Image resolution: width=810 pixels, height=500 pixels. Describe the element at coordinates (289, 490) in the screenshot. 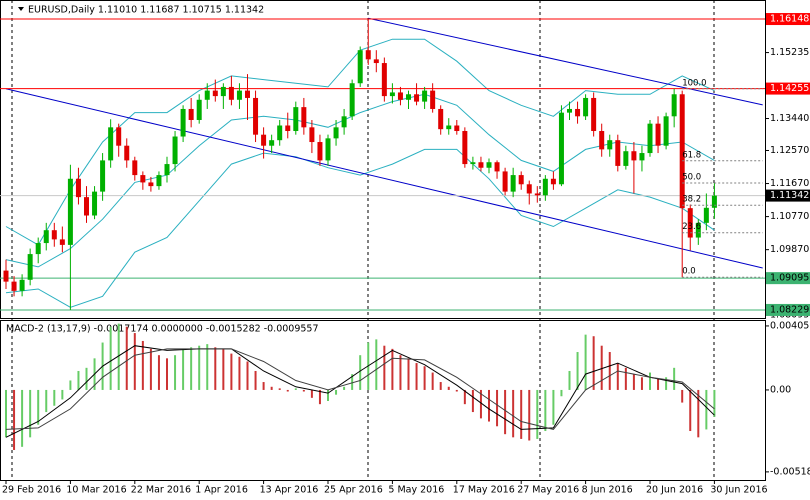

I see `x-tick-label: 13 Apr 2016` at that location.